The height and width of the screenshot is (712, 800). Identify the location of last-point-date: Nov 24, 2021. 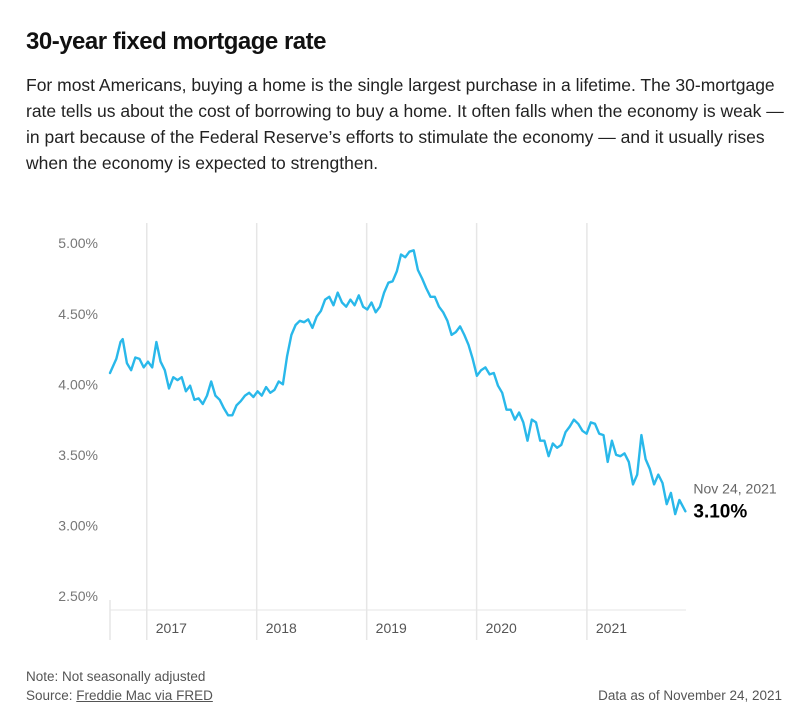
(734, 488).